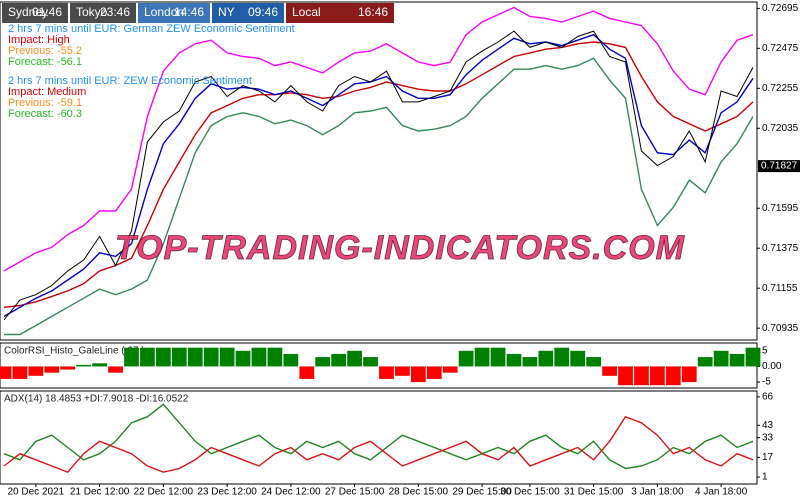  Describe the element at coordinates (263, 12) in the screenshot. I see `clock-time: 09:46` at that location.